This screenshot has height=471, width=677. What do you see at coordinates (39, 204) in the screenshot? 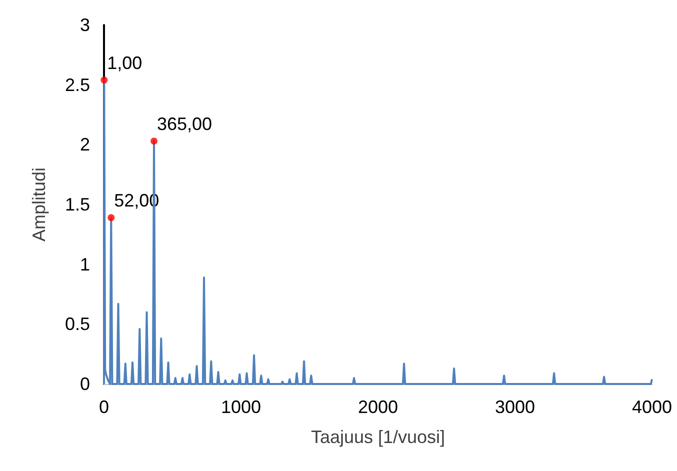
I see `y-axis-title: Amplitudi` at bounding box center [39, 204].